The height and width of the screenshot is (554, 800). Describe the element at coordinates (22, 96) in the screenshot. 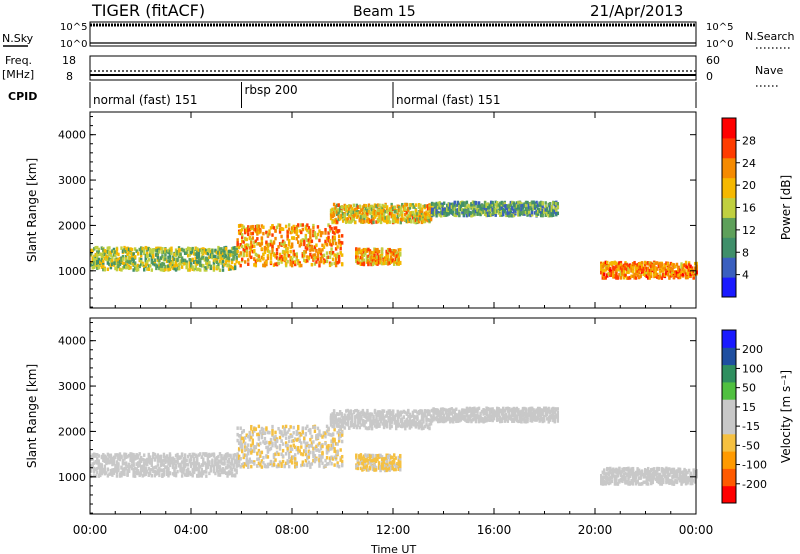

I see `cpid-label: CPID` at that location.